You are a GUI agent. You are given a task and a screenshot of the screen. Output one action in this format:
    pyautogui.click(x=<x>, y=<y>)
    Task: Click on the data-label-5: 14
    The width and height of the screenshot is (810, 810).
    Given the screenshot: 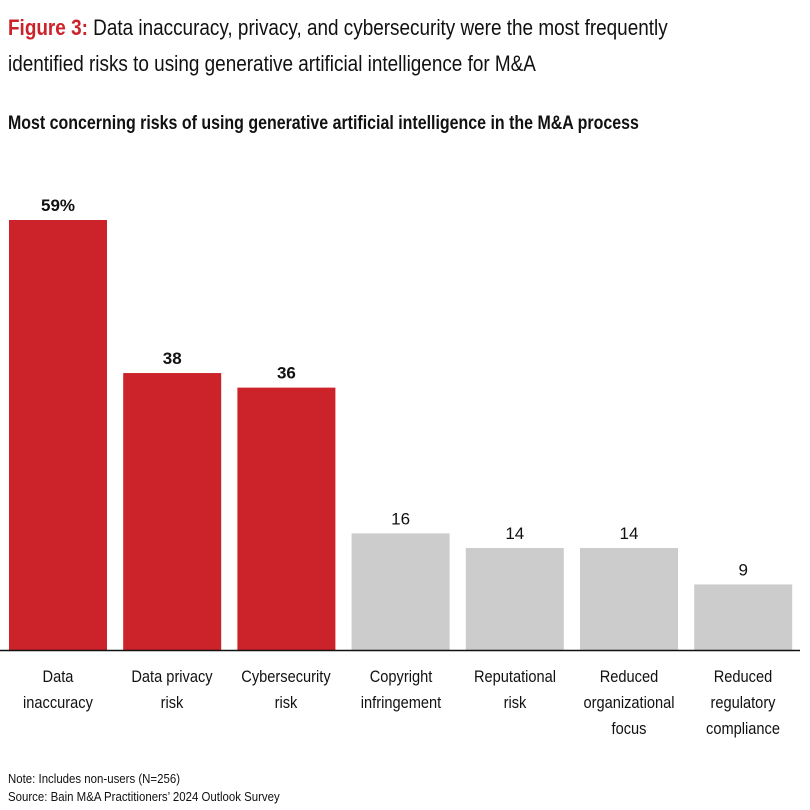 What is the action you would take?
    pyautogui.click(x=629, y=533)
    